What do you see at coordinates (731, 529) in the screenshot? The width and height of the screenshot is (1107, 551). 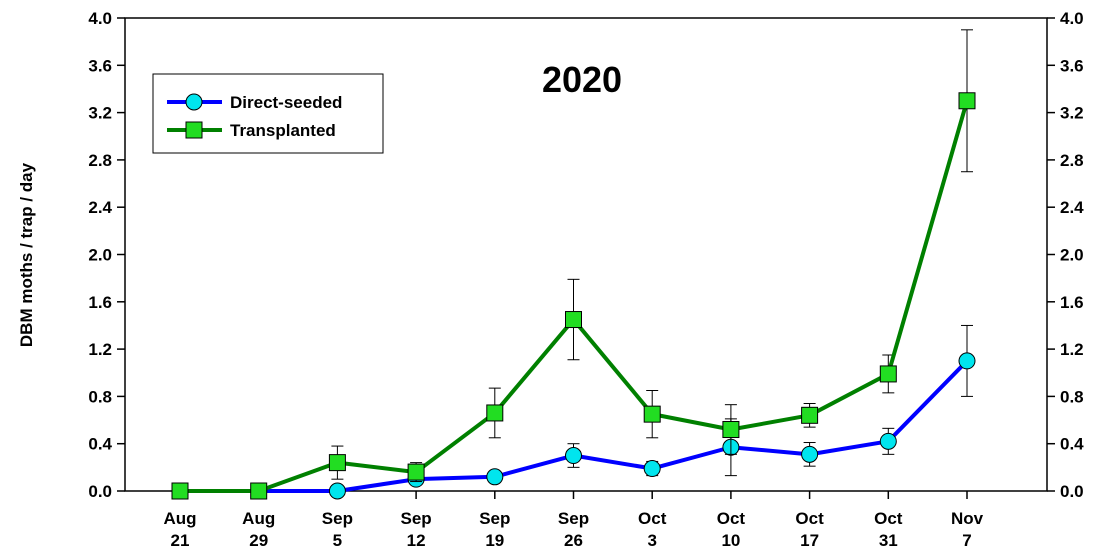 I see `x-tick-label: Oct 10` at bounding box center [731, 529].